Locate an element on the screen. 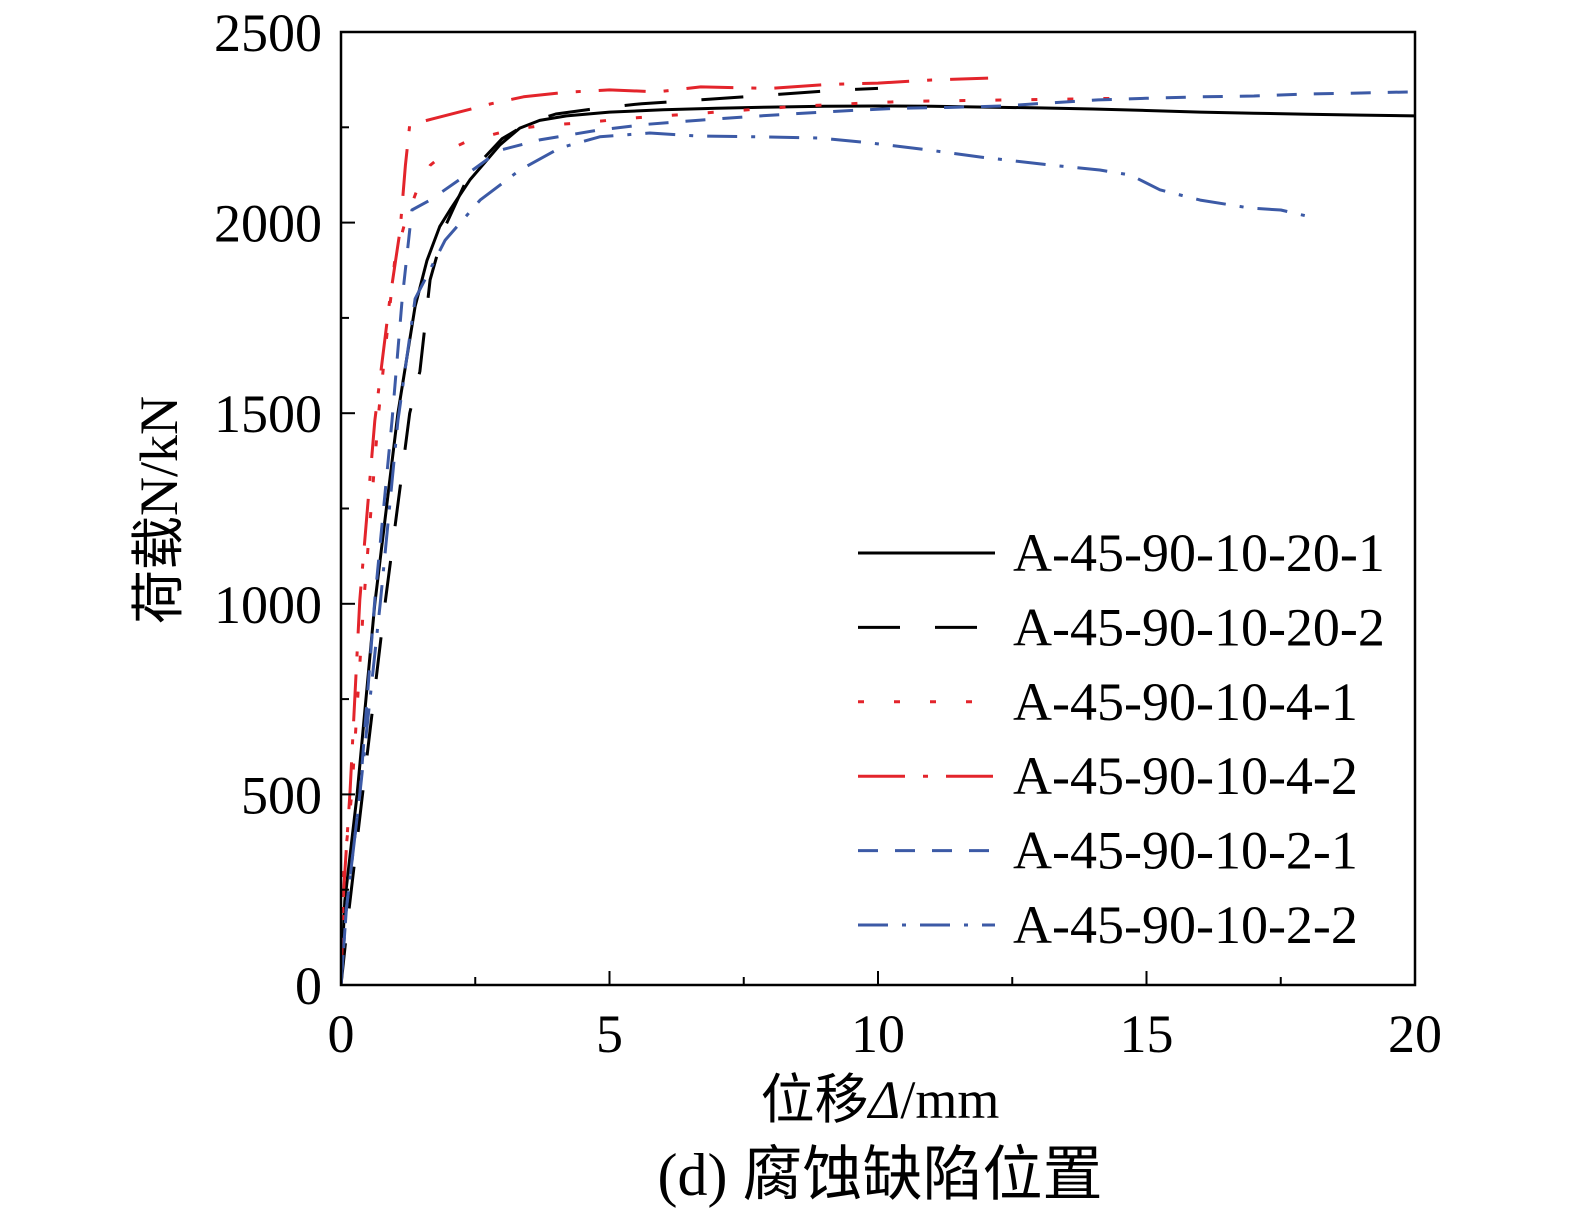 This screenshot has height=1220, width=1575. legend-label: A-45-90-10-4-2 is located at coordinates (1185, 776).